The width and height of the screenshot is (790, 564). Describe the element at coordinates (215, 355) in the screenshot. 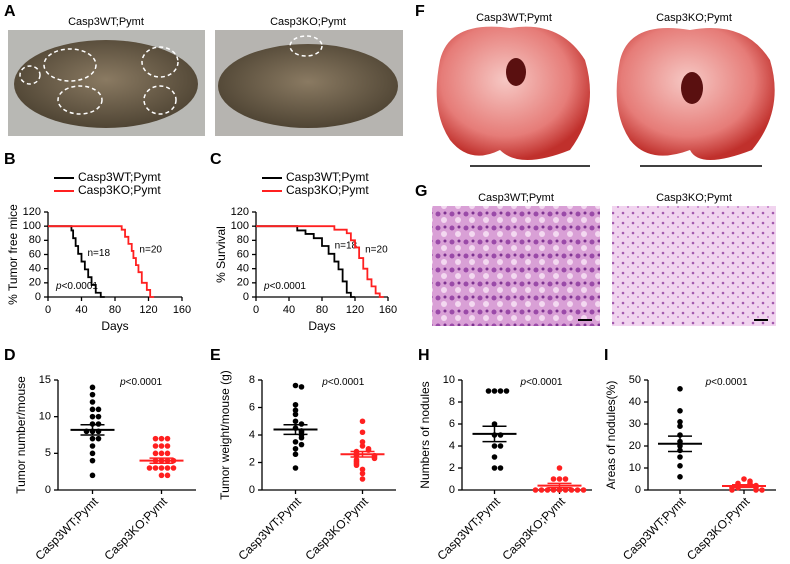

I see `panel-letter: E` at that location.